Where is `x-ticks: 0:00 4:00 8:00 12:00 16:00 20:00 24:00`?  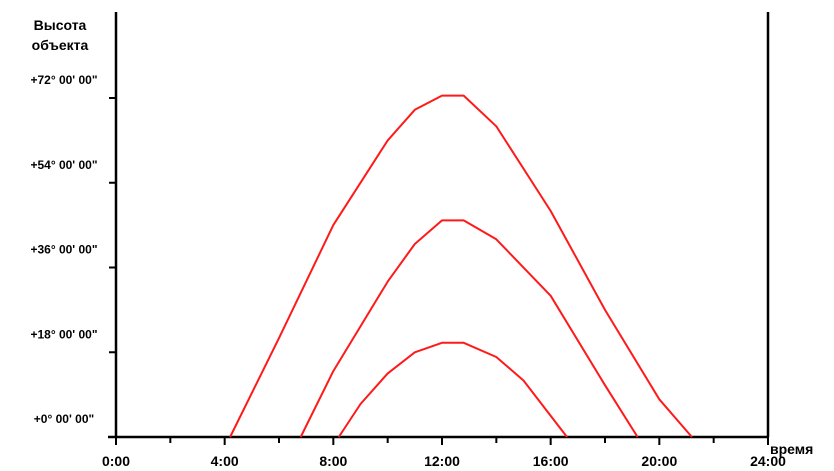
x-ticks: 0:00 4:00 8:00 12:00 16:00 20:00 24:00 is located at coordinates (444, 453).